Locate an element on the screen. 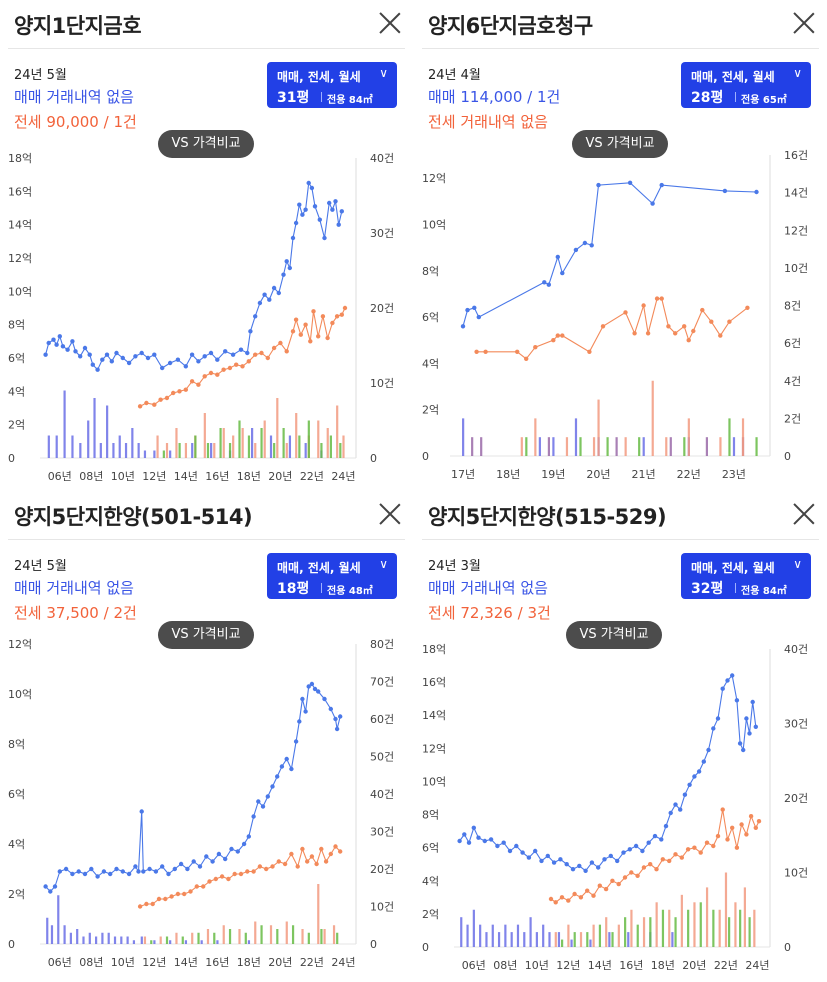 The height and width of the screenshot is (982, 827). deal-types-label: 매매, 전세, 월세 is located at coordinates (319, 77).